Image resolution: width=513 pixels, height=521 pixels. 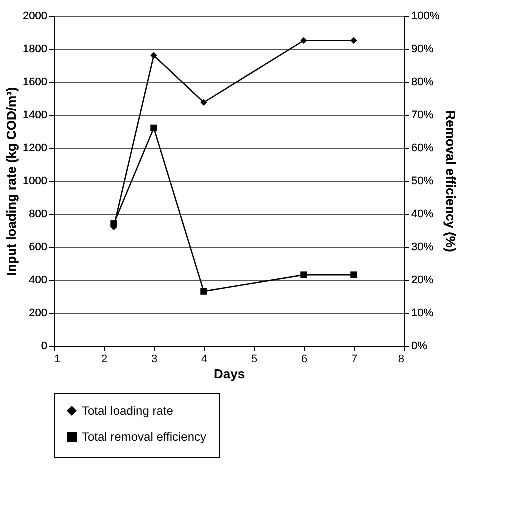 I want to click on y-tick-label: 0, so click(x=44, y=346).